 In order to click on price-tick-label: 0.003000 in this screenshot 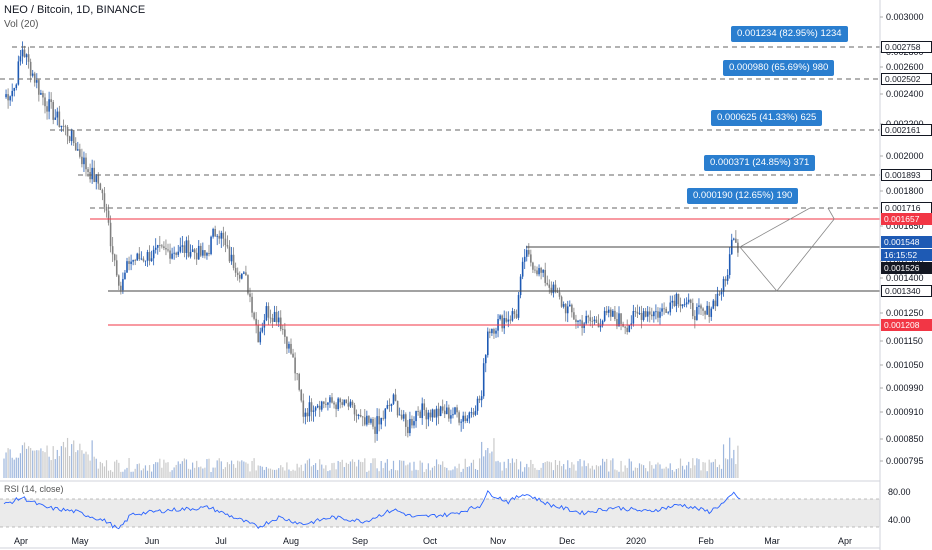, I will do `click(905, 17)`.